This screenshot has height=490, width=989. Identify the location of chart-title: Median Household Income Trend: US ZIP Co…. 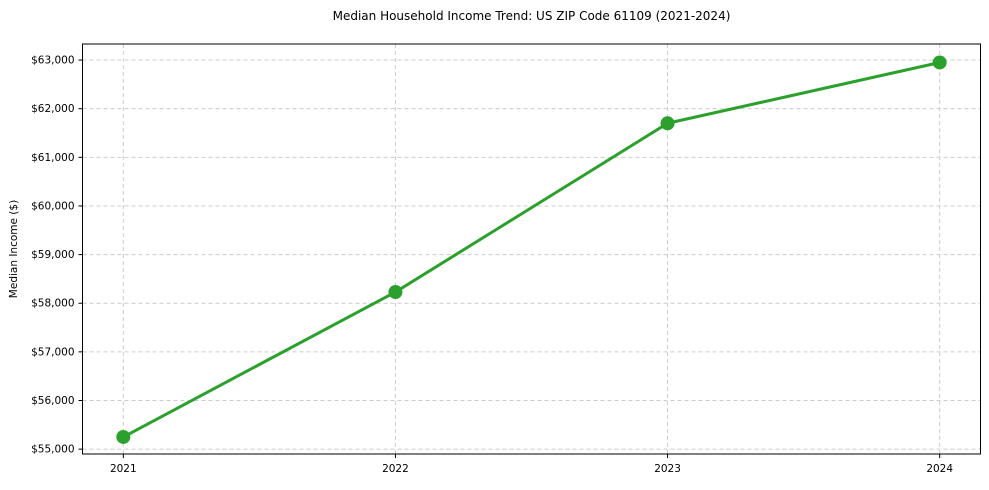
(531, 16).